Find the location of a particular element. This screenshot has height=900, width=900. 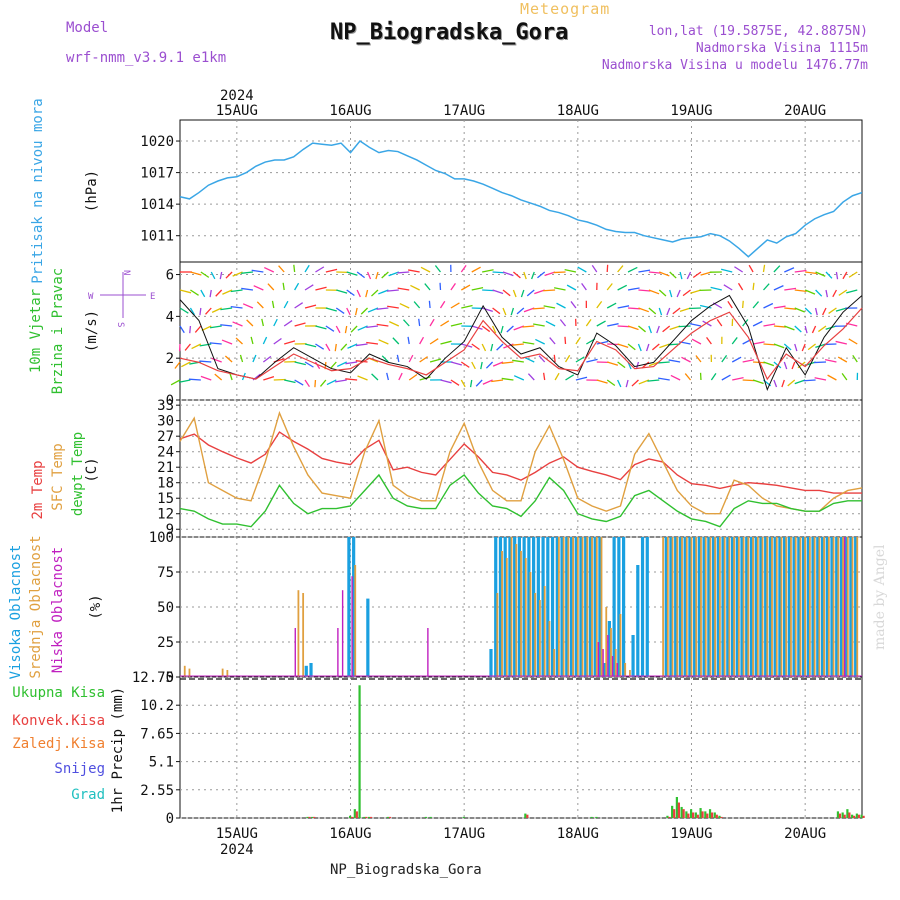

temp-axis-title-sfc: SFC Temp is located at coordinates (58, 476).